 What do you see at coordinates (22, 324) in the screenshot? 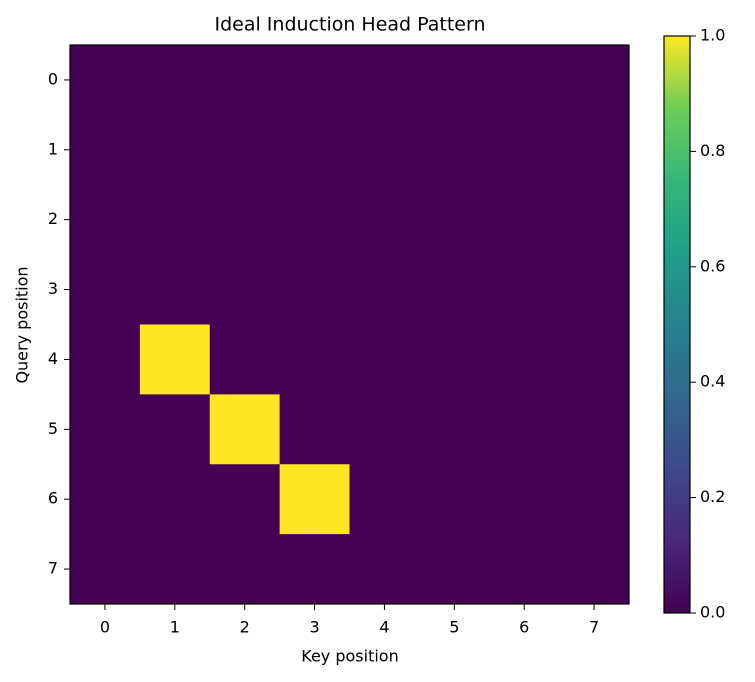
I see `y-axis-label: Query position` at bounding box center [22, 324].